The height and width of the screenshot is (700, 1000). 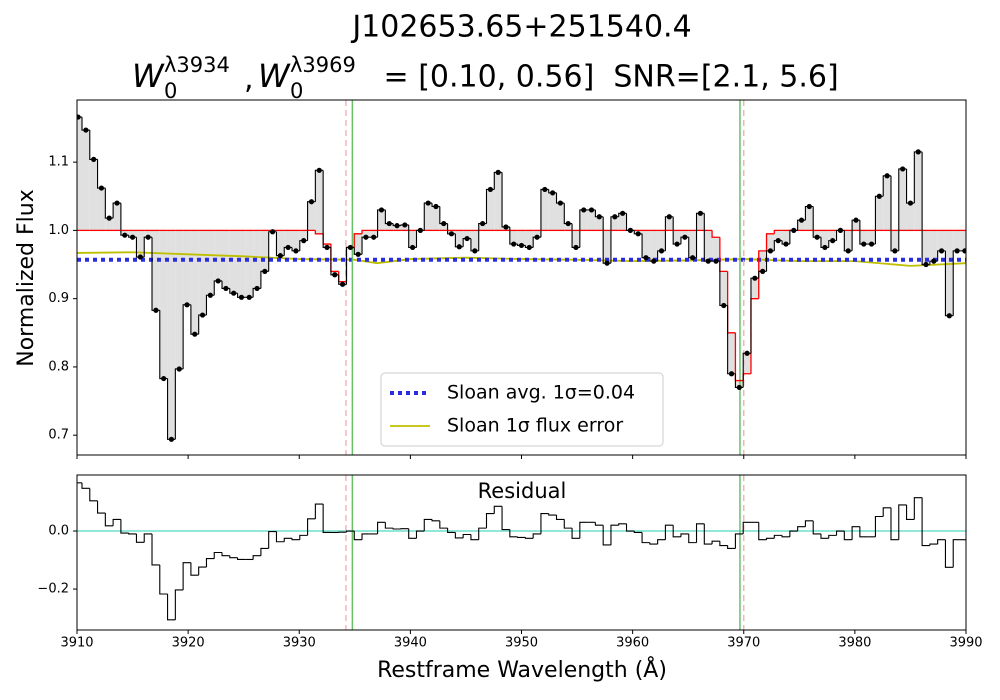 I want to click on y-axis-label: Normalized Flux, so click(x=26, y=277).